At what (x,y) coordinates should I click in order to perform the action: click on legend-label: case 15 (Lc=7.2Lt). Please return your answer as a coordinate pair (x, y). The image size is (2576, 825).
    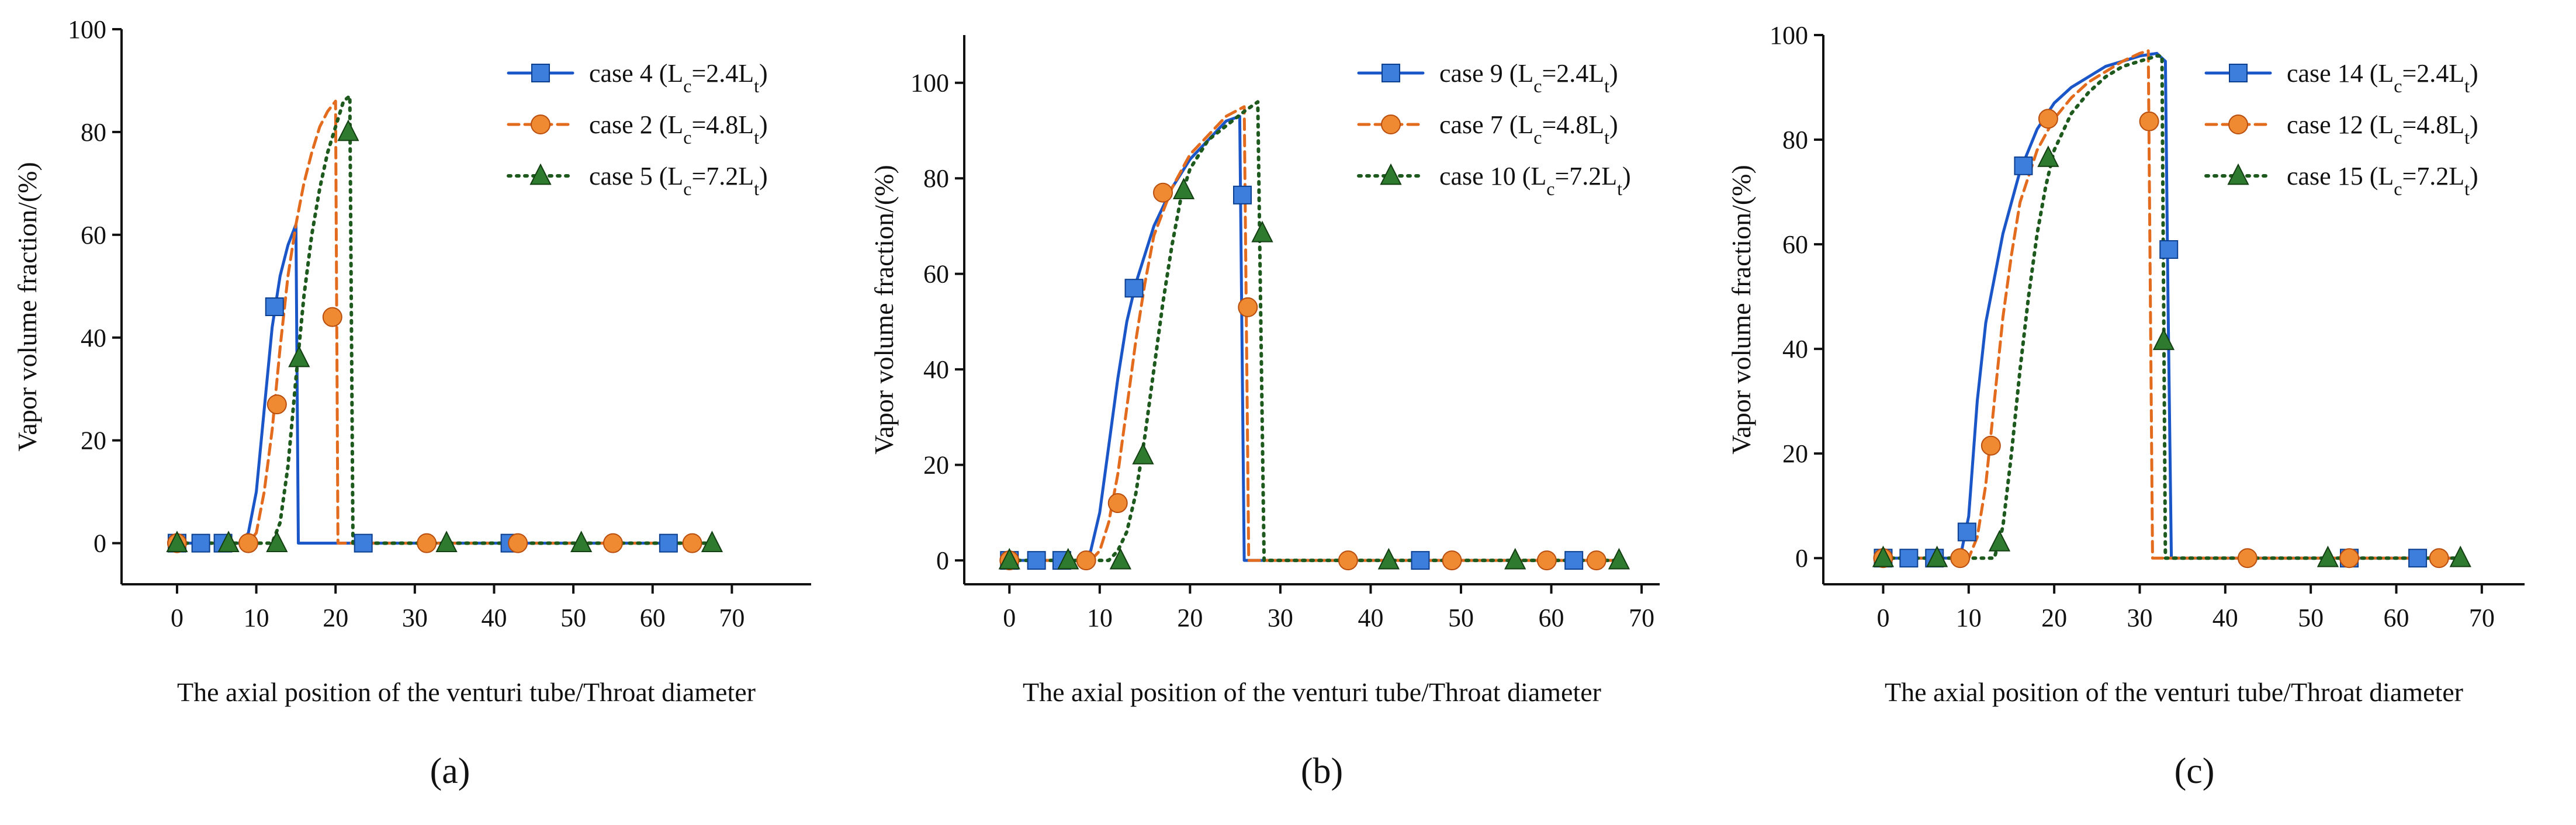
    Looking at the image, I should click on (2382, 180).